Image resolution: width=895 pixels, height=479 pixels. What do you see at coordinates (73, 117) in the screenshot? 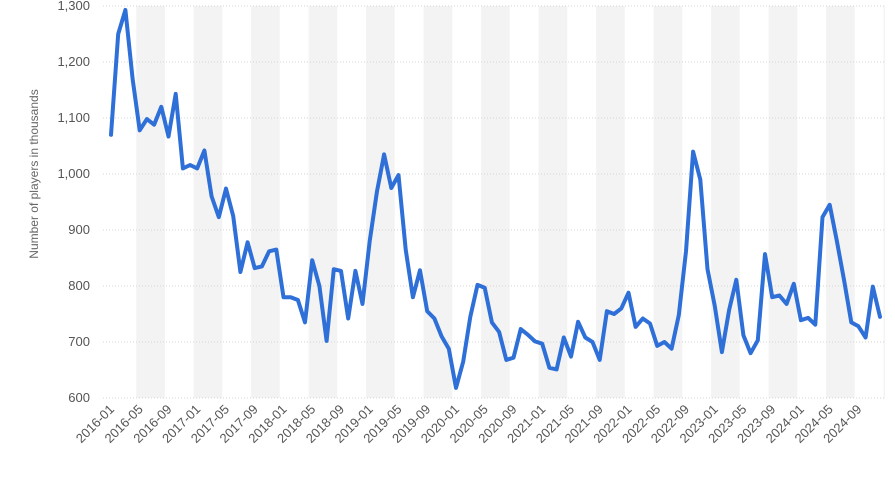
I see `y-tick-label: 1,100` at bounding box center [73, 117].